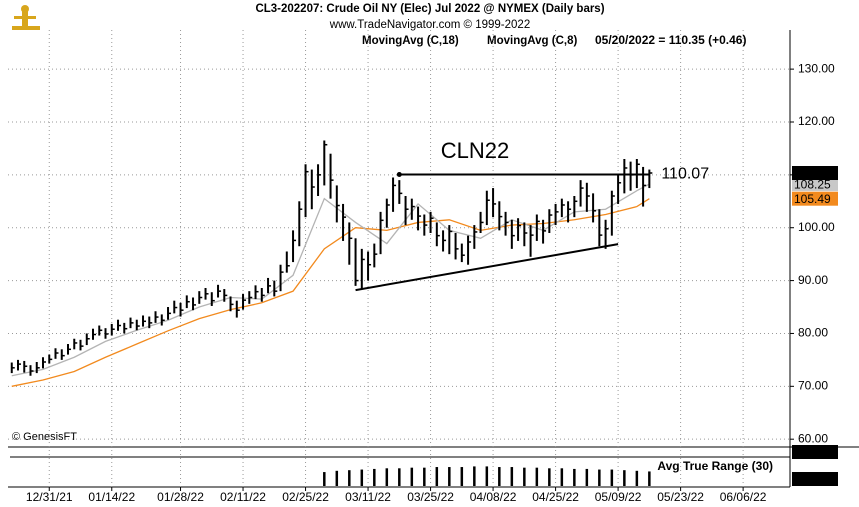  Describe the element at coordinates (111, 497) in the screenshot. I see `x-tick-label: 01/14/22` at that location.